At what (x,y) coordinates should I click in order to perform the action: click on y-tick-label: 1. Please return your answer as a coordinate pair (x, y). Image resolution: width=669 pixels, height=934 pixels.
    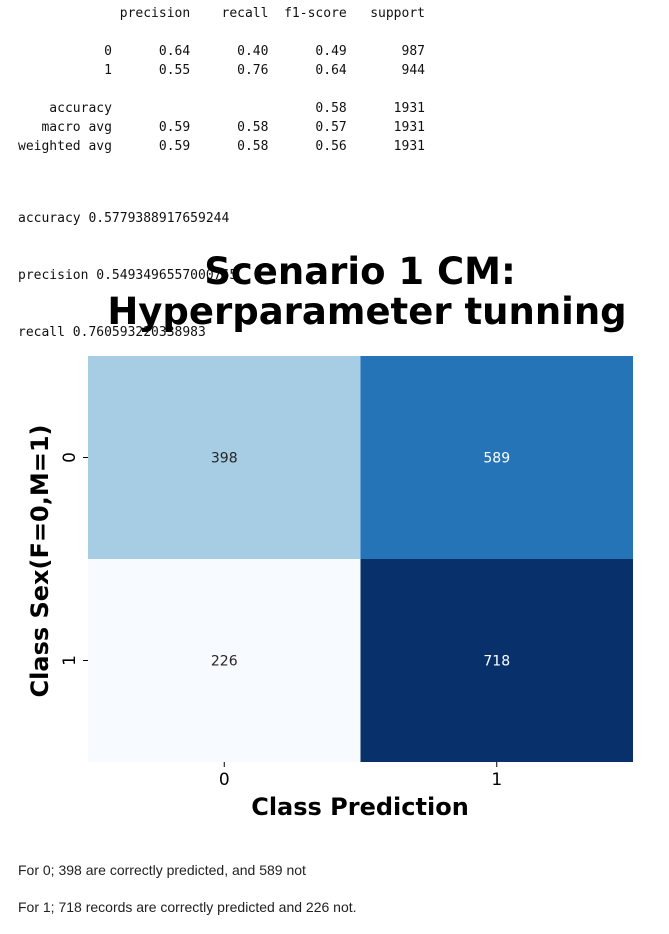
    Looking at the image, I should click on (70, 660).